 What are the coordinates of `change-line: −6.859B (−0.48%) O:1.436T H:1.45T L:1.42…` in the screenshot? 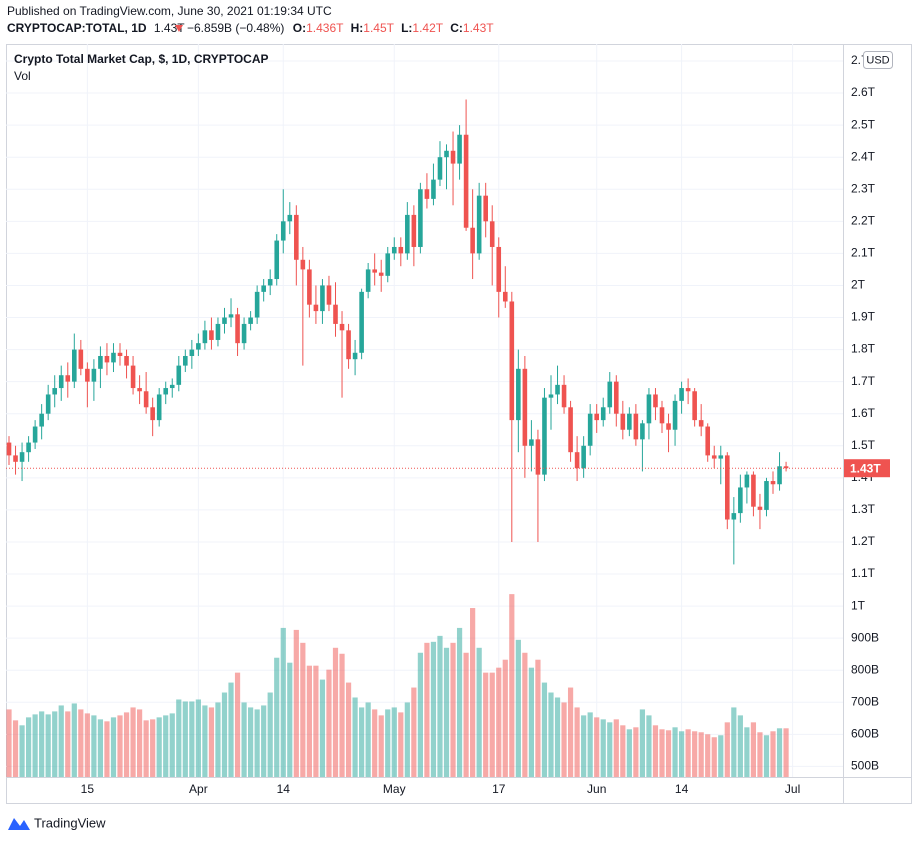 It's located at (340, 28).